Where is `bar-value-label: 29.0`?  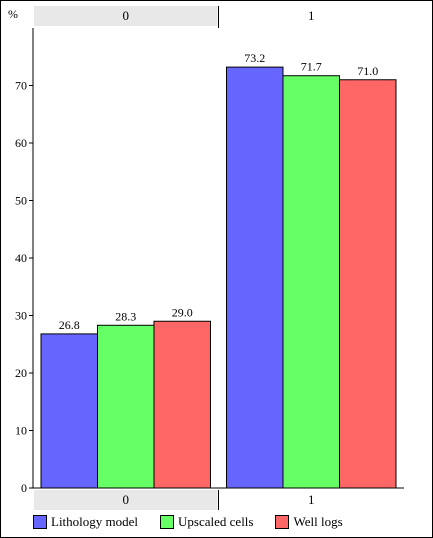 bar-value-label: 29.0 is located at coordinates (182, 312).